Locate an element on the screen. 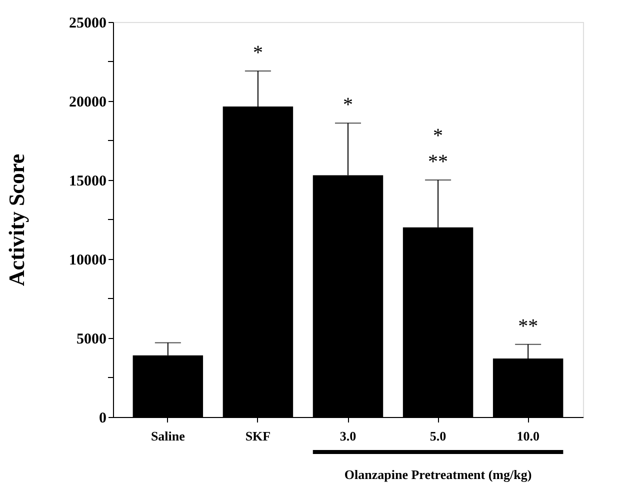  text: Olanzapine Pretreatment (mg/kg) is located at coordinates (438, 474).